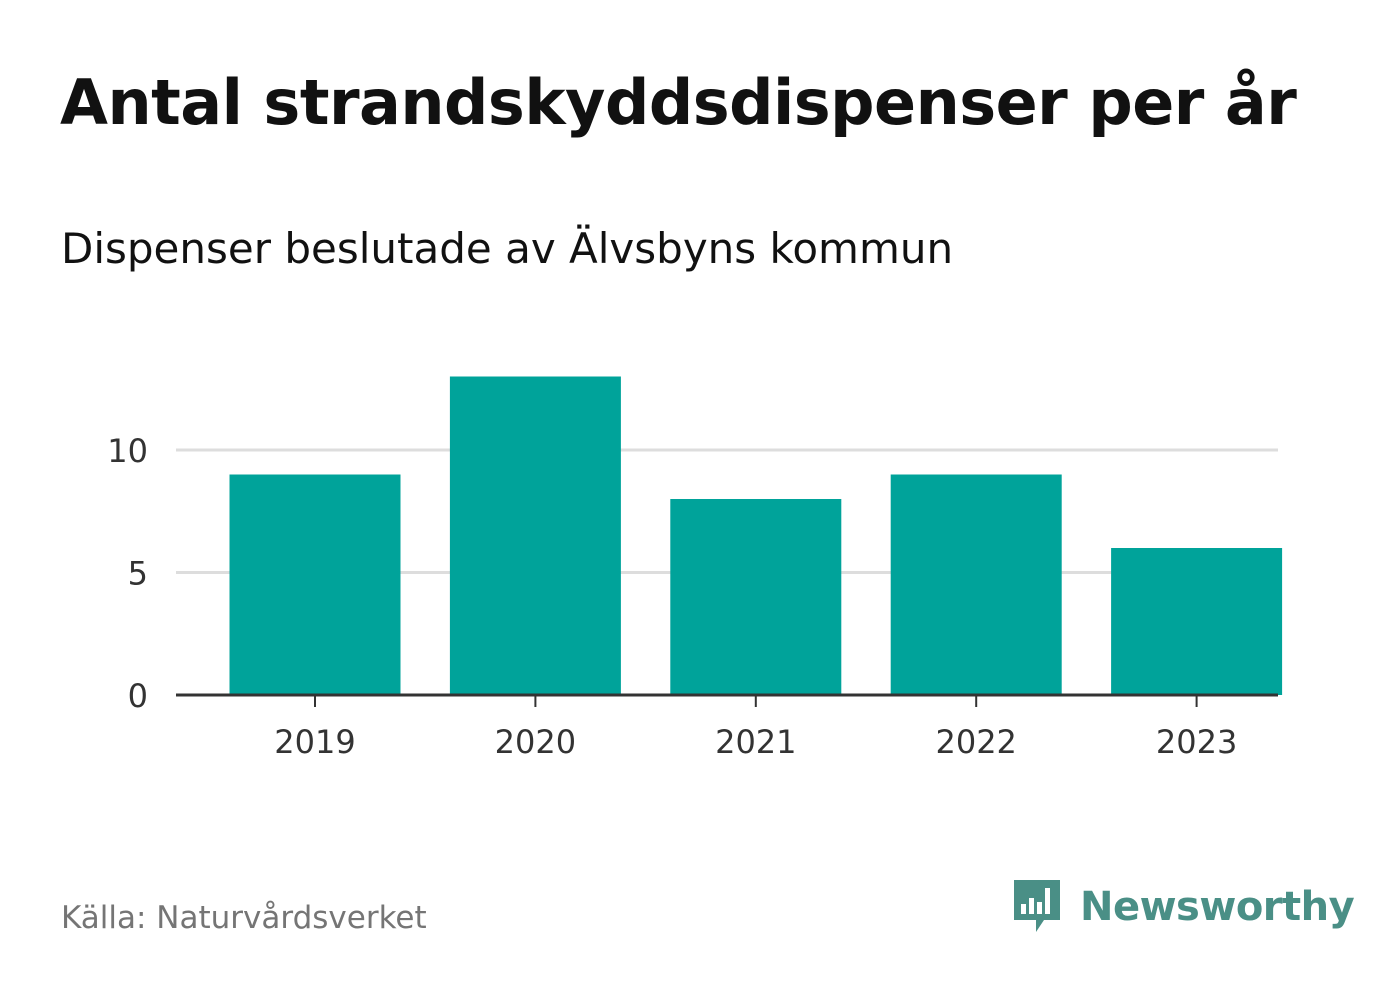 This screenshot has width=1382, height=999. Describe the element at coordinates (244, 918) in the screenshot. I see `source-note: Källa: Naturvårdsverket` at that location.